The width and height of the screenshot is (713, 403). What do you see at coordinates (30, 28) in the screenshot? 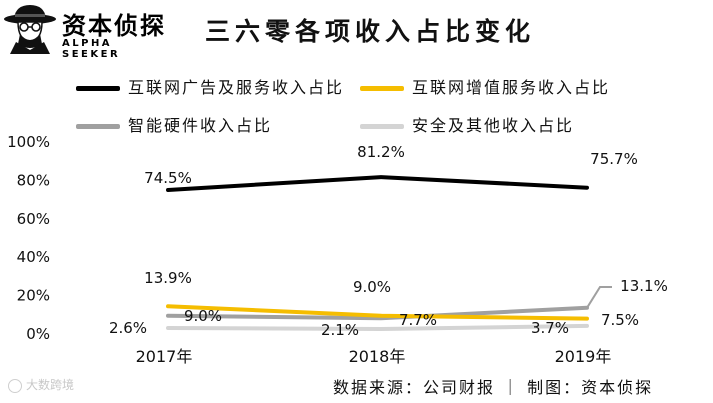
I see `detective-avatar-icon` at bounding box center [30, 28].